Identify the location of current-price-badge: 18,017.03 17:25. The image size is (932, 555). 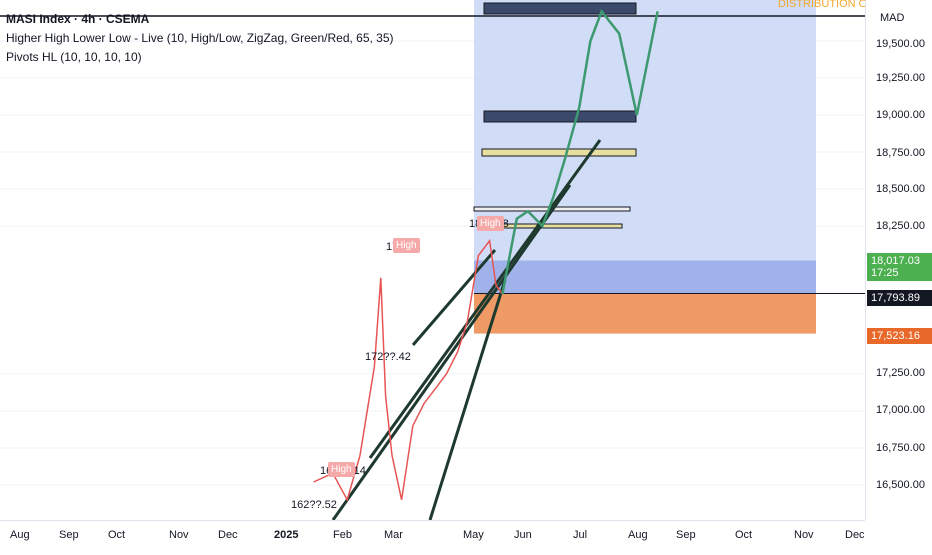
(899, 267).